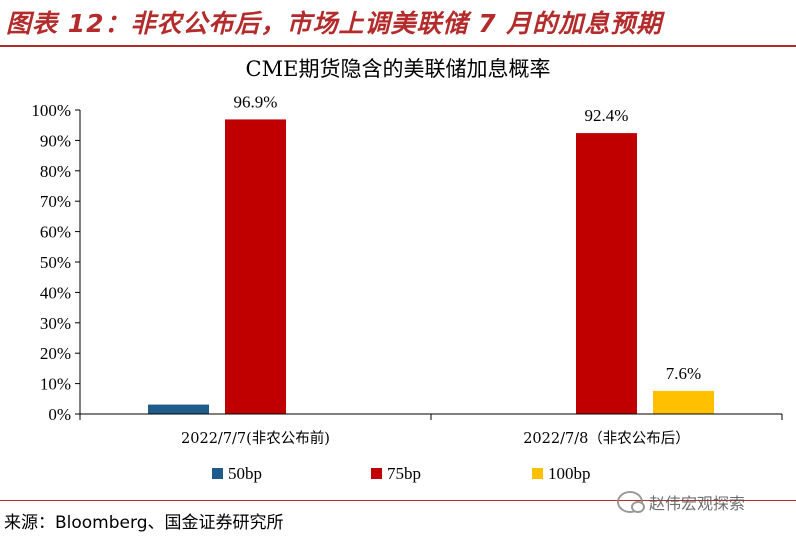 Image resolution: width=796 pixels, height=539 pixels. I want to click on y-tick-label: 80%, so click(55, 171).